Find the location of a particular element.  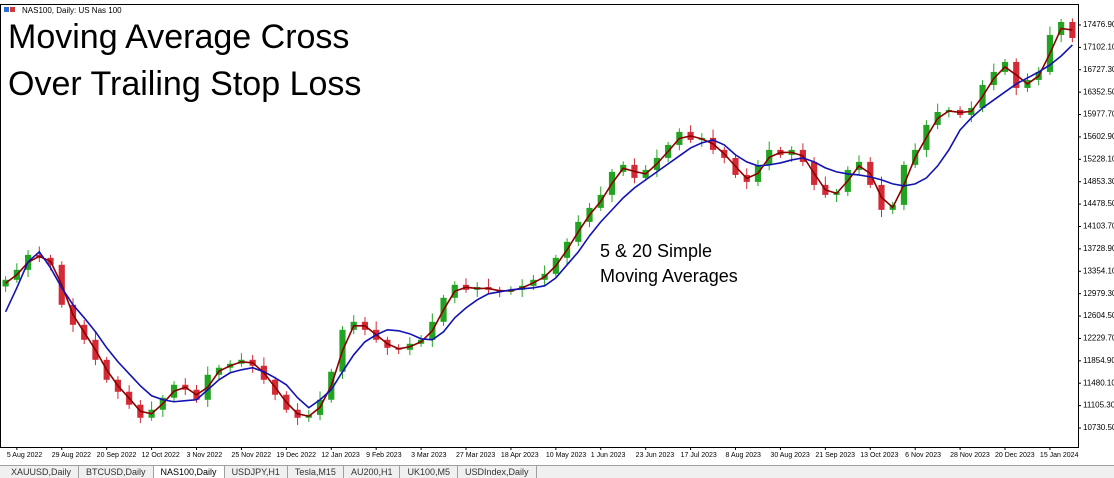

y-tick-label: 14478.50 is located at coordinates (1098, 203).